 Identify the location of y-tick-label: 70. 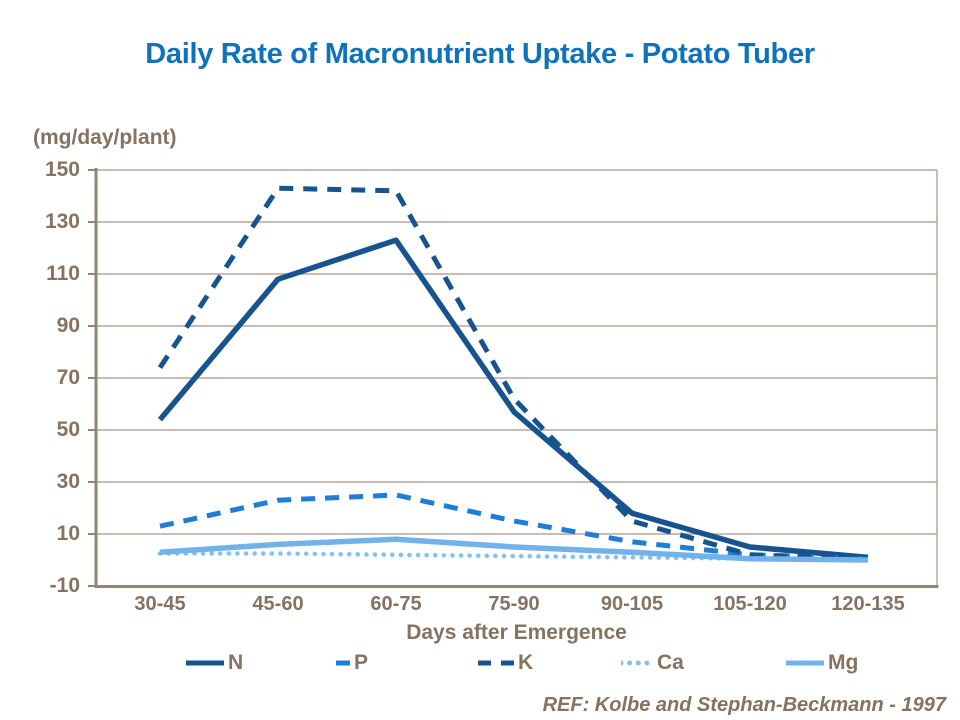
(68, 377).